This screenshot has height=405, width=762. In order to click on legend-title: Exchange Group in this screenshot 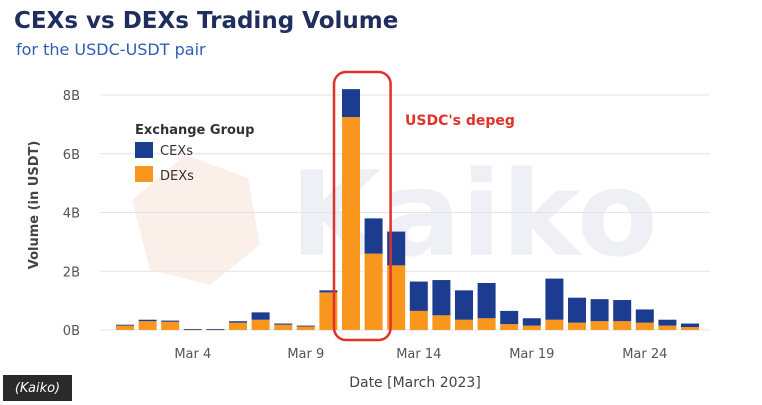, I will do `click(194, 130)`.